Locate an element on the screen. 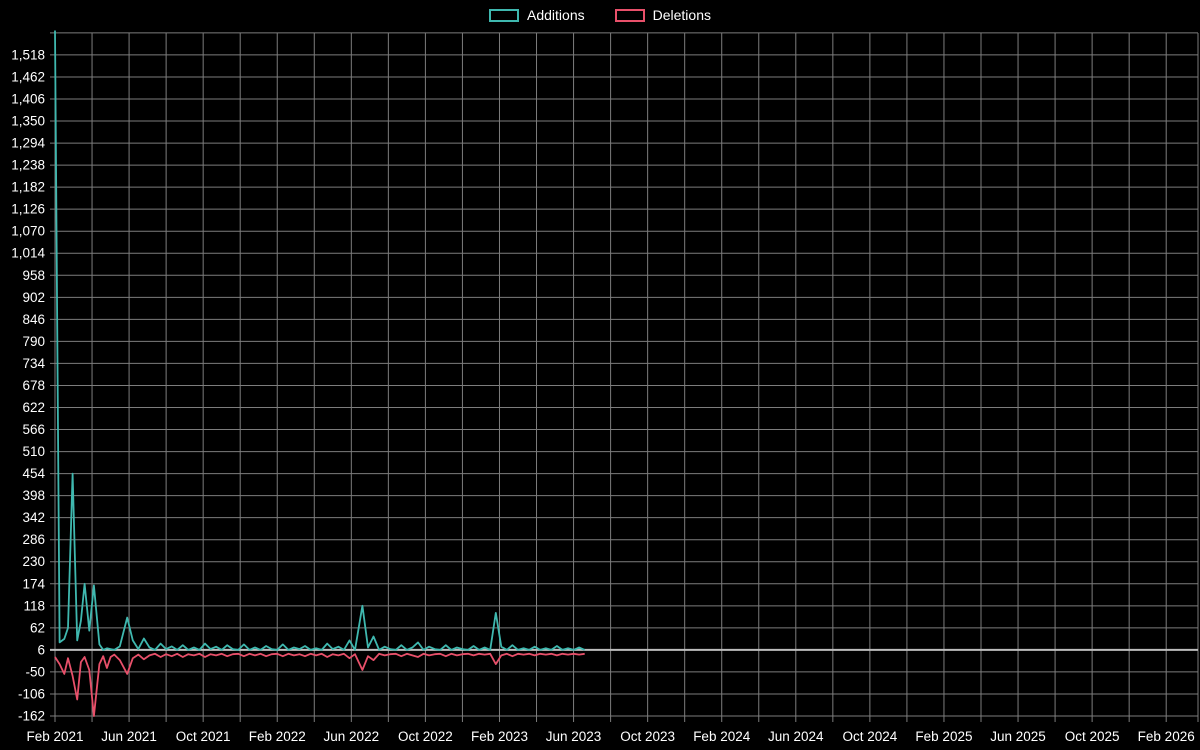 The height and width of the screenshot is (750, 1200). y-tick-label: 958 is located at coordinates (33, 275).